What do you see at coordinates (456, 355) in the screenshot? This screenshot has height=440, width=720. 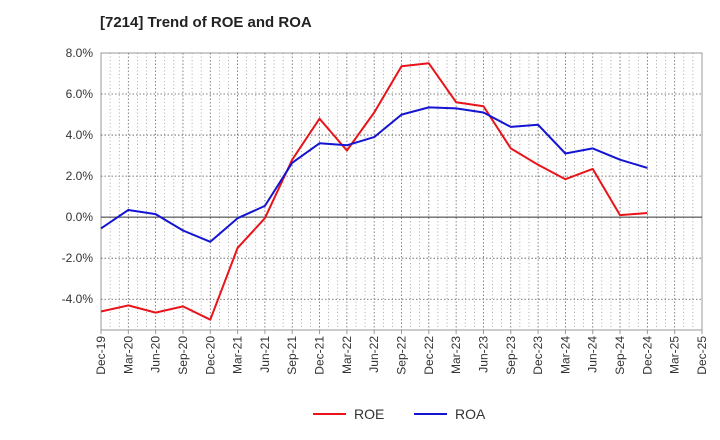 I see `x-tick-label: Mar-23` at bounding box center [456, 355].